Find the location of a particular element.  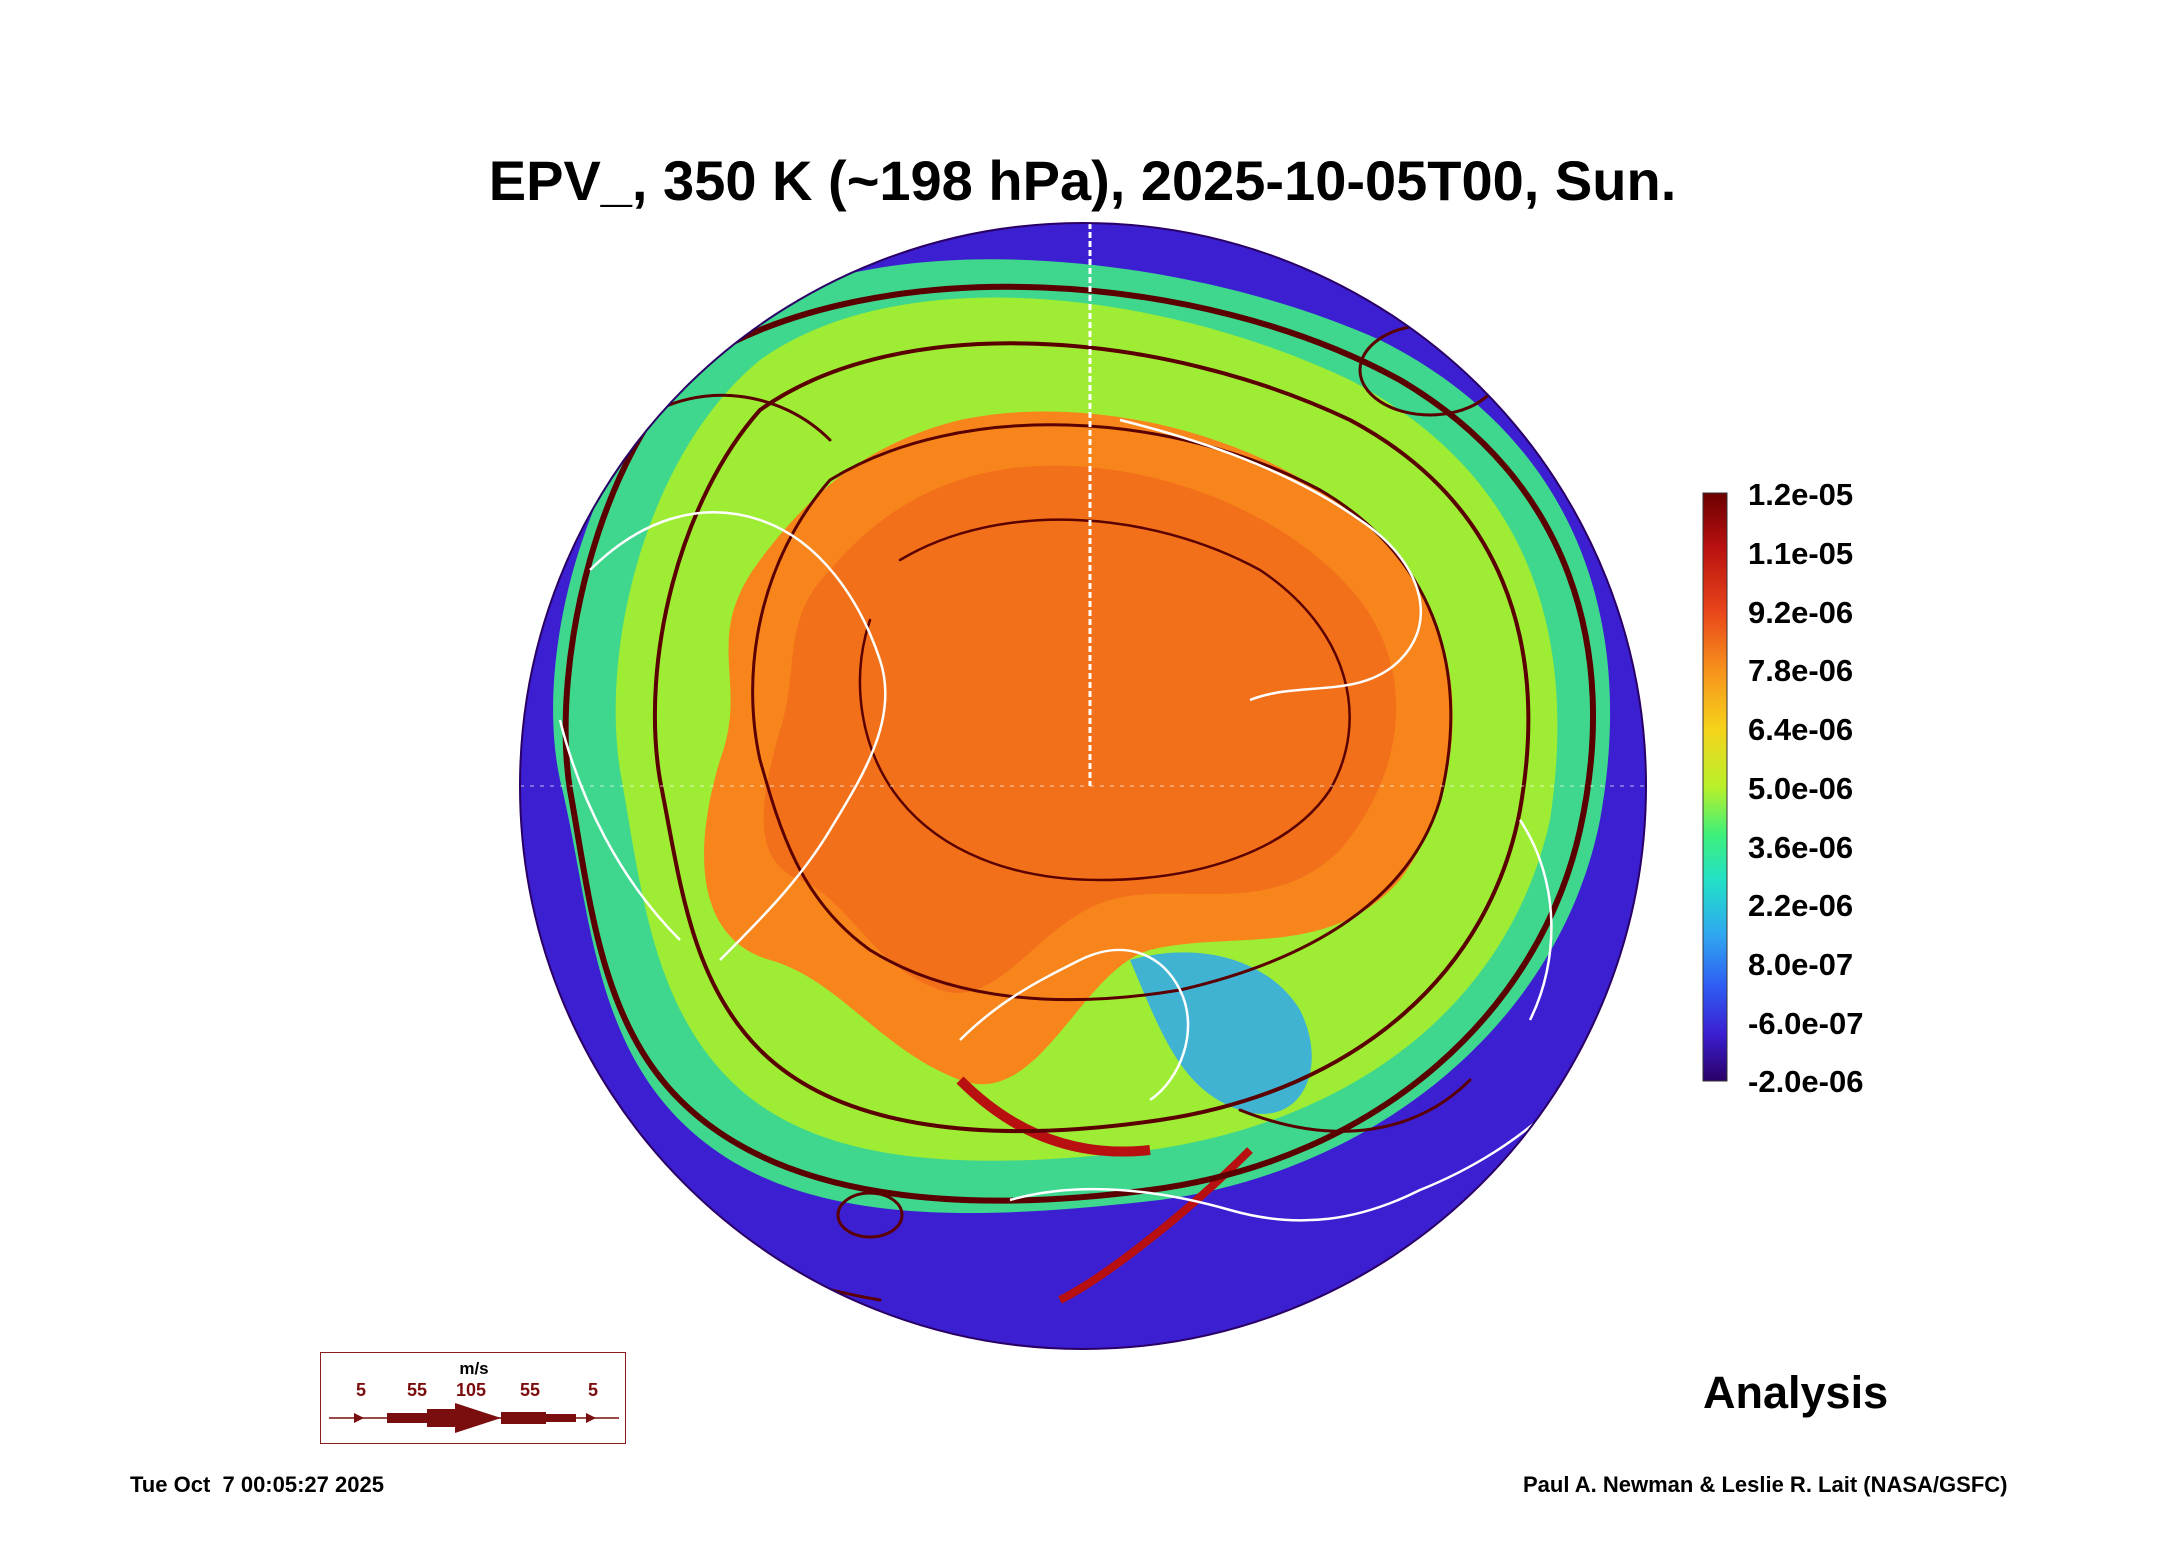

colorbar-label: 2.2e-06 is located at coordinates (1801, 905).